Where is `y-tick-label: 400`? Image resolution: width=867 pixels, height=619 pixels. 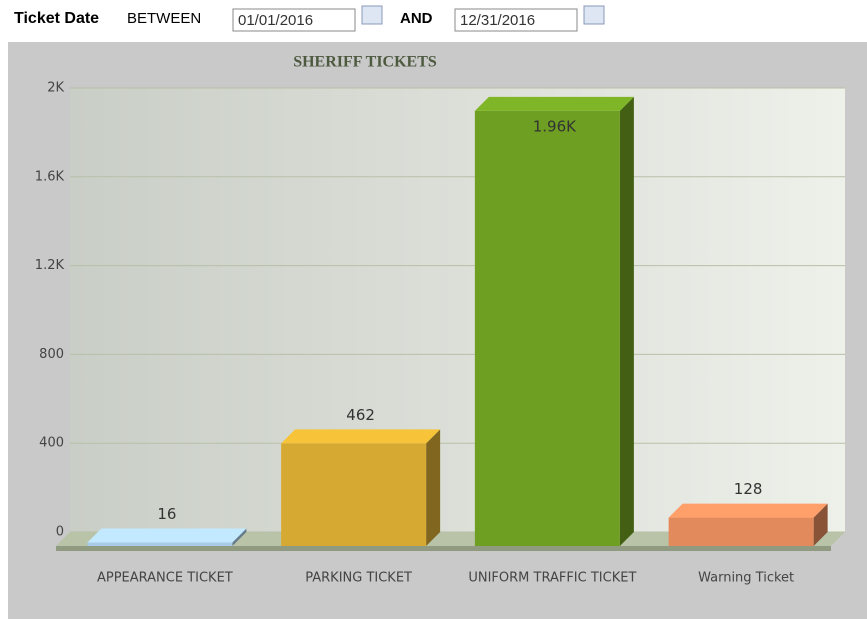 y-tick-label: 400 is located at coordinates (51, 443).